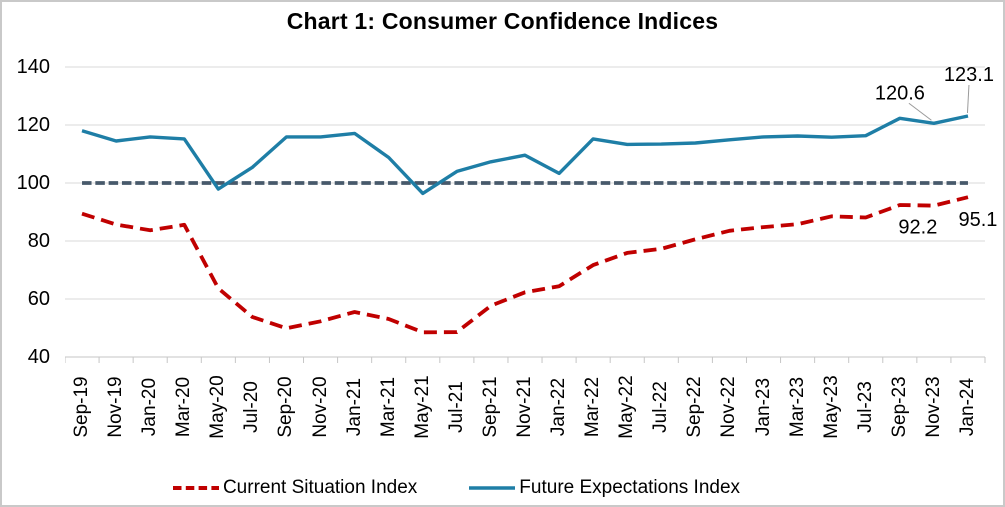  Describe the element at coordinates (763, 407) in the screenshot. I see `x-axis-label: Jan-23` at that location.